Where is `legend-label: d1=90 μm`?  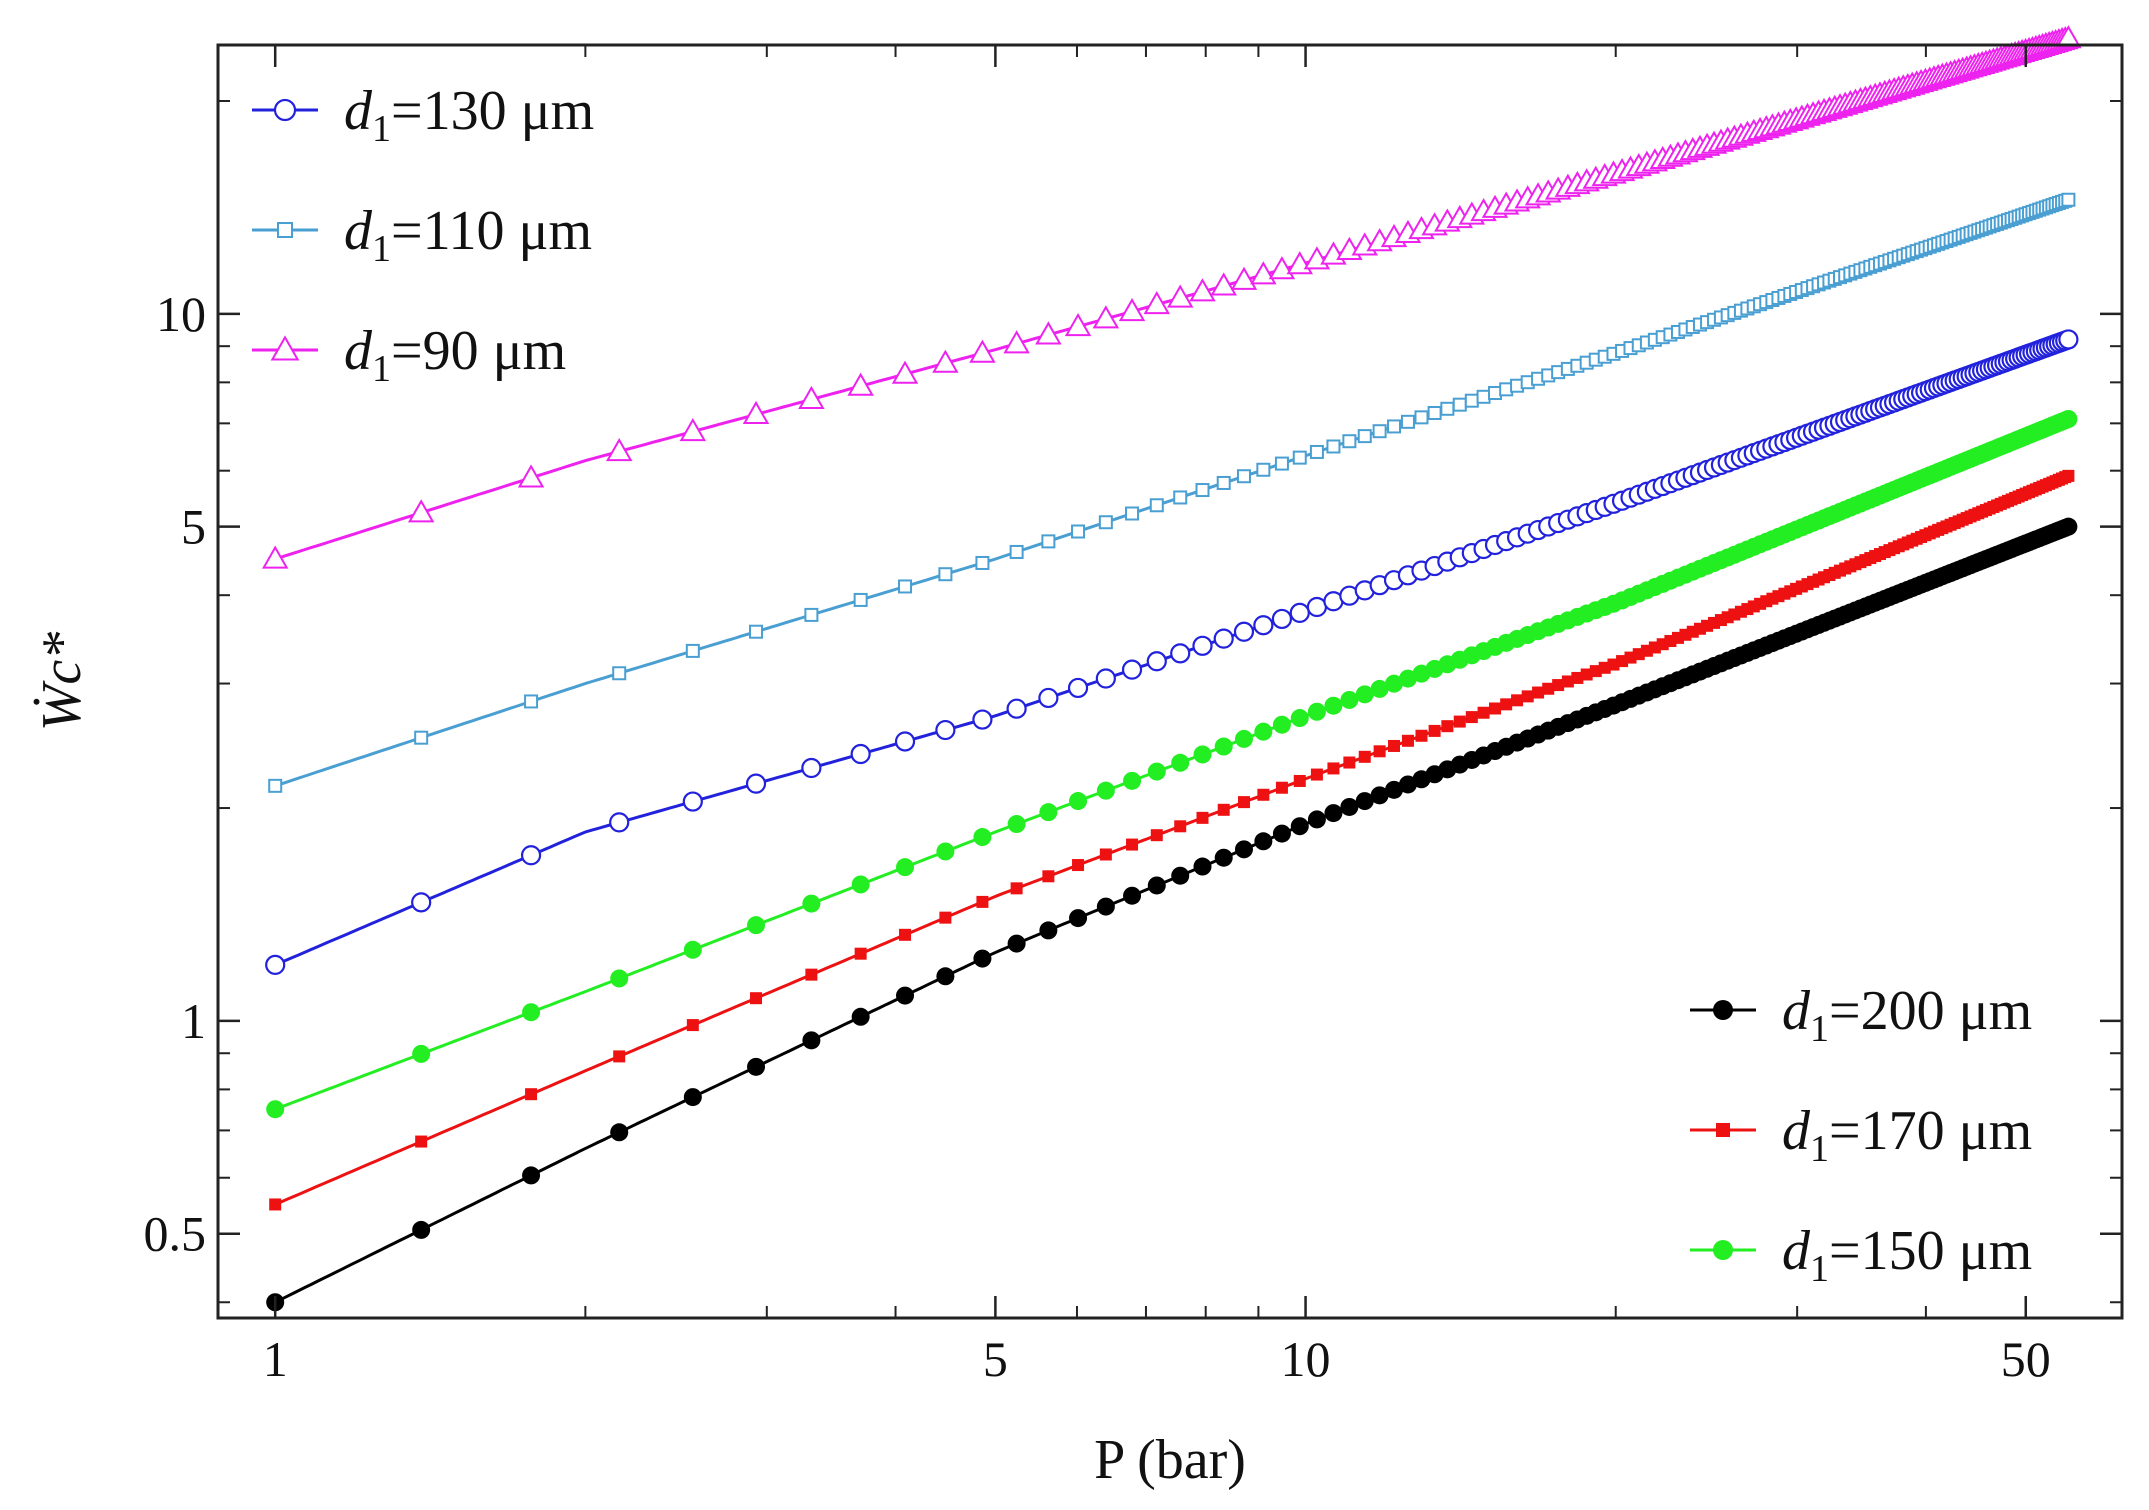
legend-label: d1=90 μm is located at coordinates (455, 355).